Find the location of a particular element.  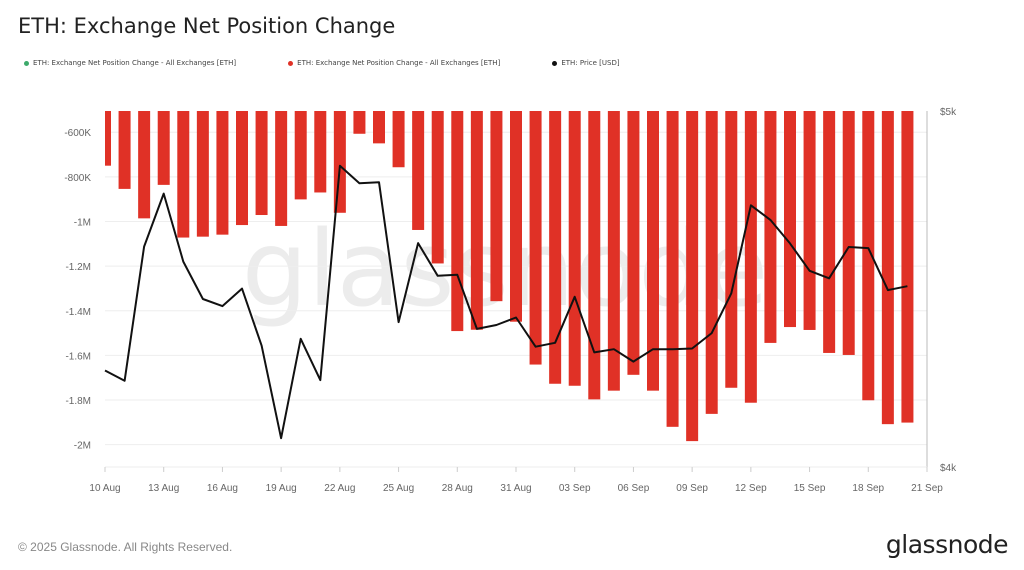

y-left-tick-label: -600K is located at coordinates (77, 133).